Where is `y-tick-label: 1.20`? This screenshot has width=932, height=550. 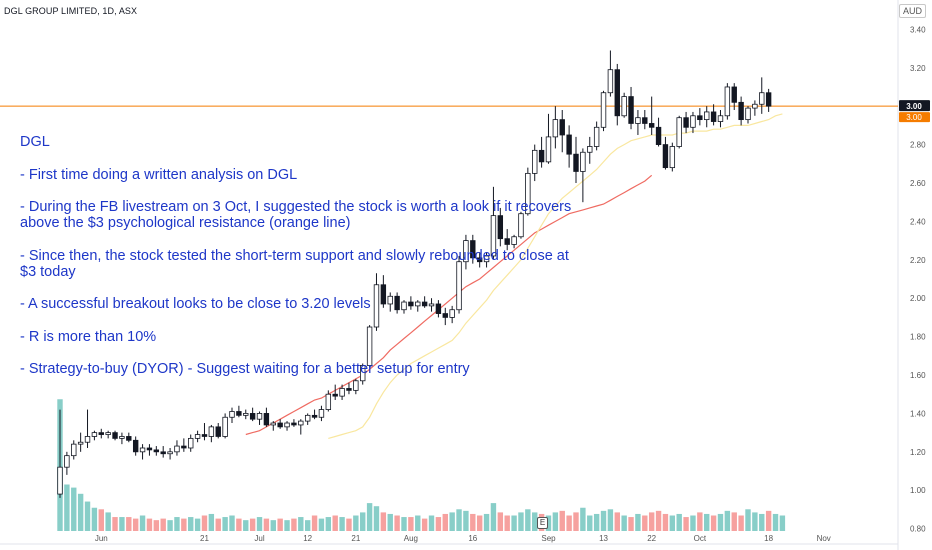 y-tick-label: 1.20 is located at coordinates (918, 452).